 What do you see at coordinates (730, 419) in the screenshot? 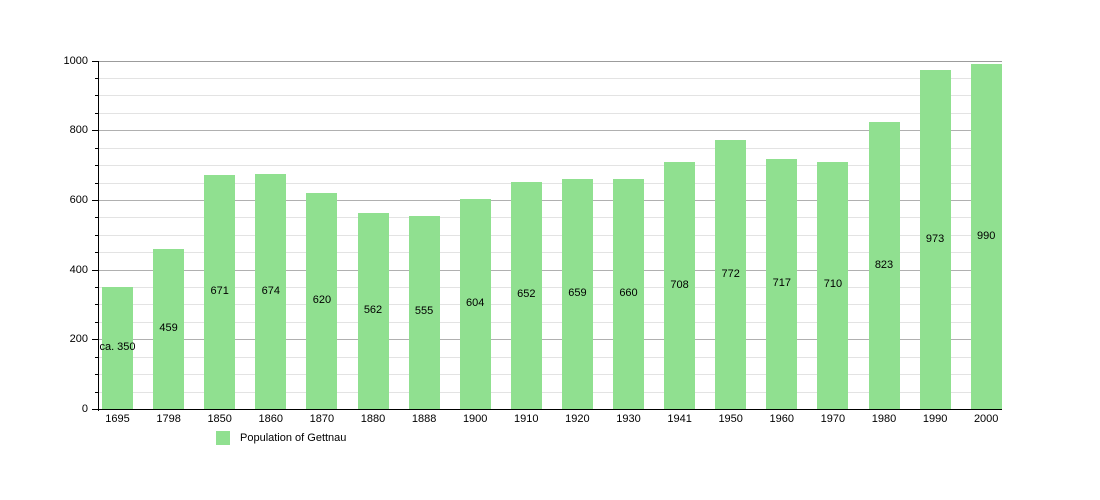
I see `x-axis-label: 1950` at bounding box center [730, 419].